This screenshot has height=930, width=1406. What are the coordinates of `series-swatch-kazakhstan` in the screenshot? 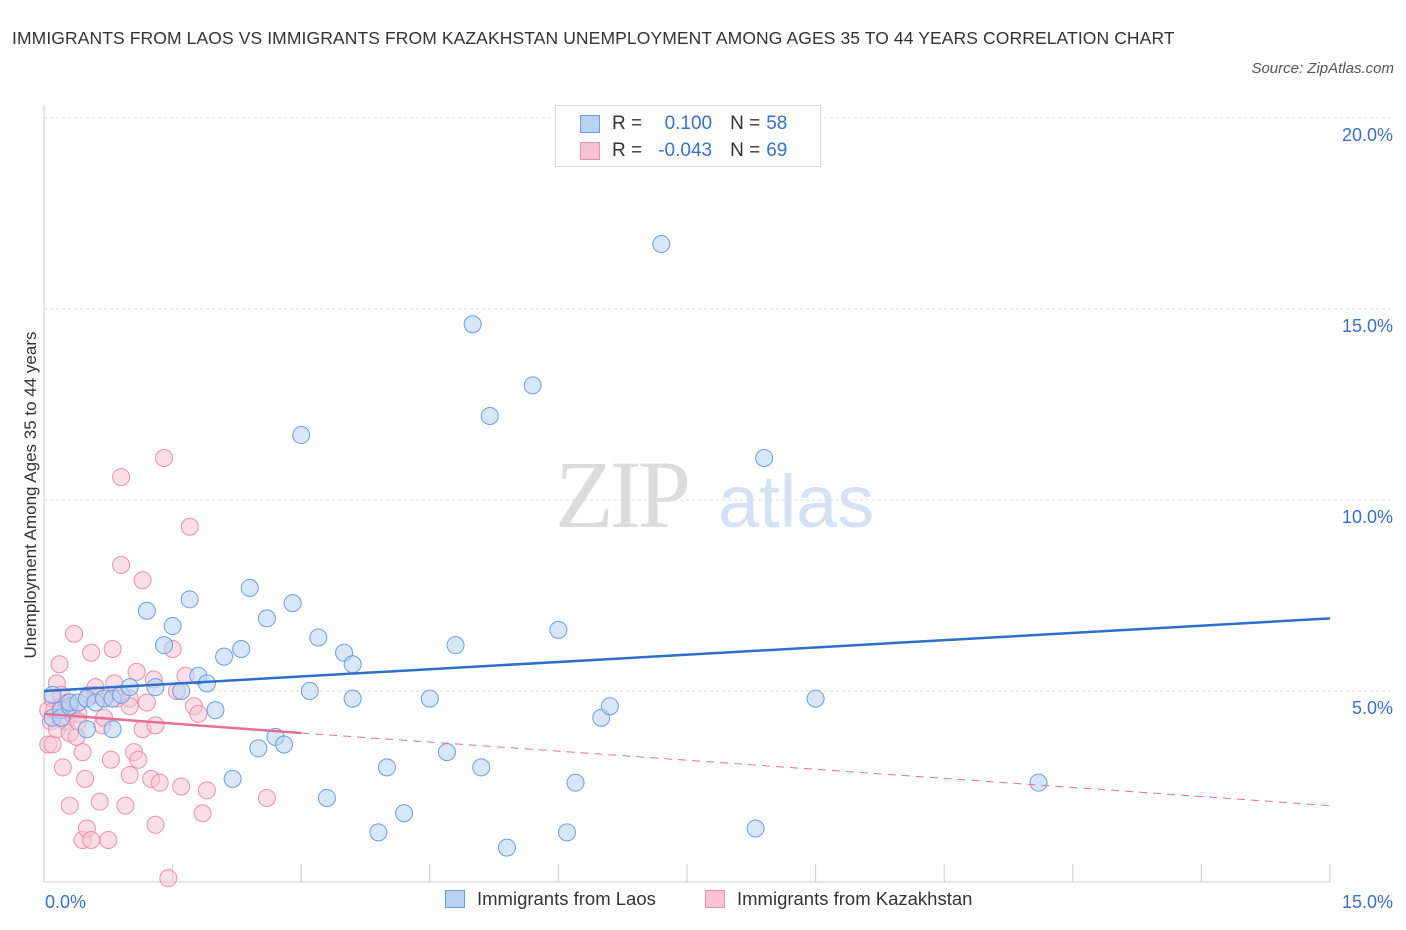 It's located at (715, 899).